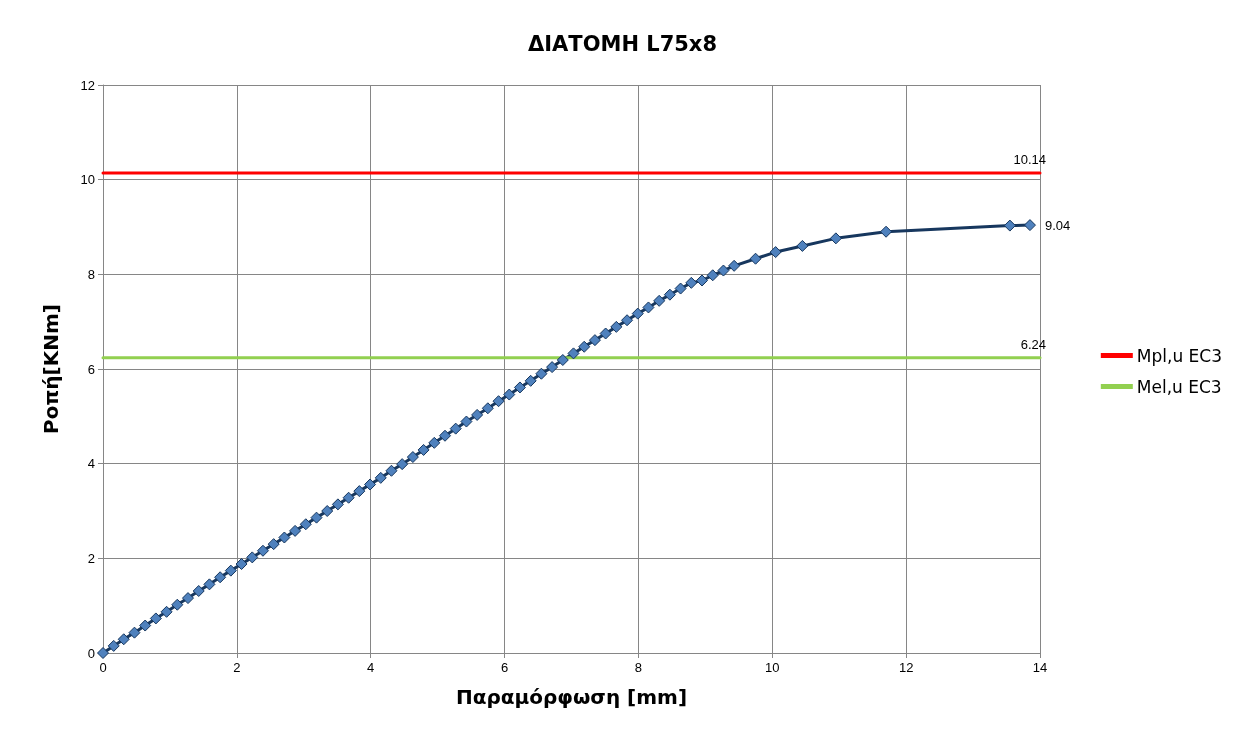 This screenshot has width=1245, height=742. What do you see at coordinates (1179, 386) in the screenshot?
I see `legend-label: Mel,u EC3` at bounding box center [1179, 386].